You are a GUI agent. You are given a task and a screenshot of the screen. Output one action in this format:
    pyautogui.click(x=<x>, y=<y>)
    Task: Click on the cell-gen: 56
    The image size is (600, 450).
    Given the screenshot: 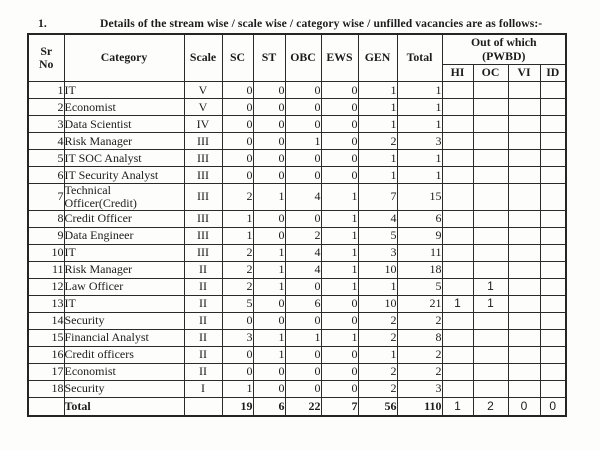 What is the action you would take?
    pyautogui.click(x=377, y=406)
    